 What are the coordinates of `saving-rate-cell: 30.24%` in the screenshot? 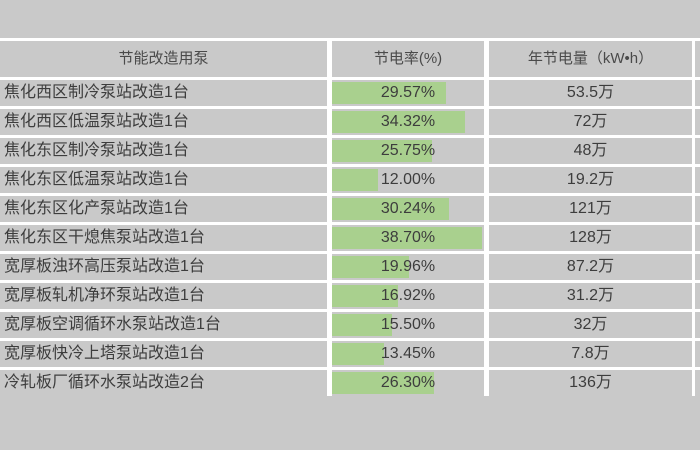 It's located at (410, 209).